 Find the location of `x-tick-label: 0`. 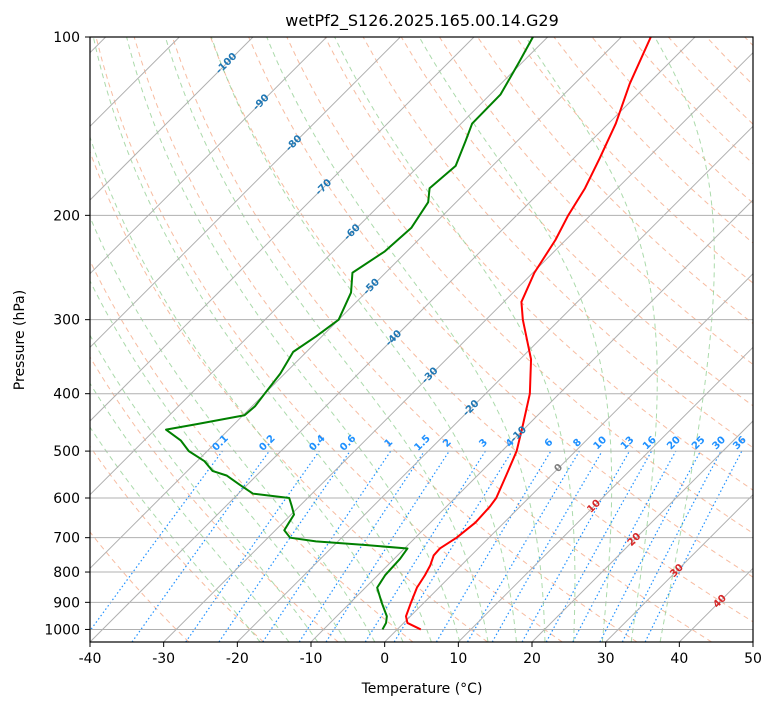

x-tick-label: 0 is located at coordinates (384, 659).